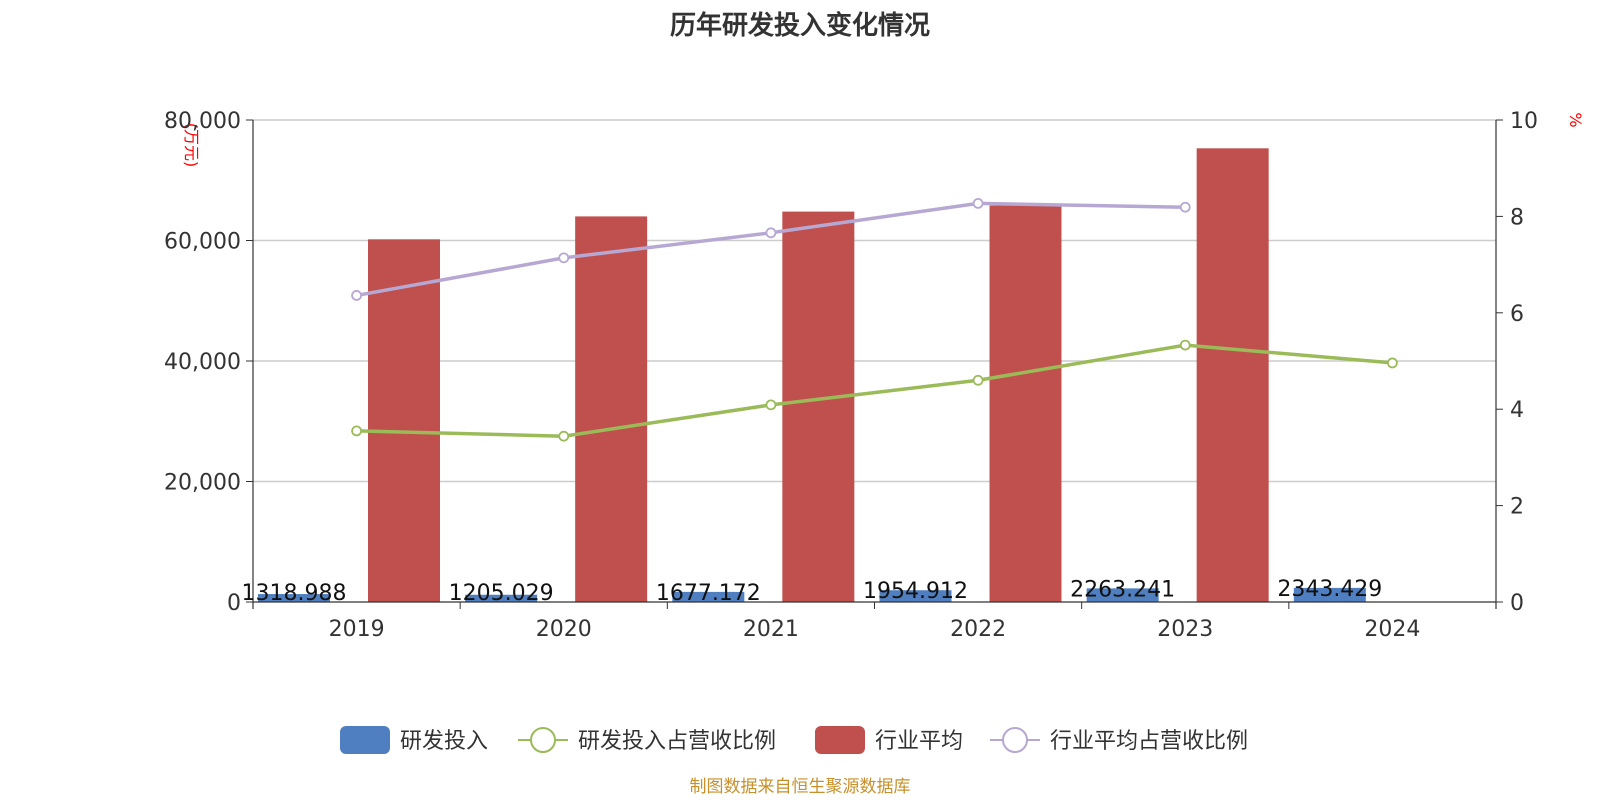 This screenshot has width=1600, height=800. I want to click on legend-label: 行业平均占营收比例, so click(1149, 741).